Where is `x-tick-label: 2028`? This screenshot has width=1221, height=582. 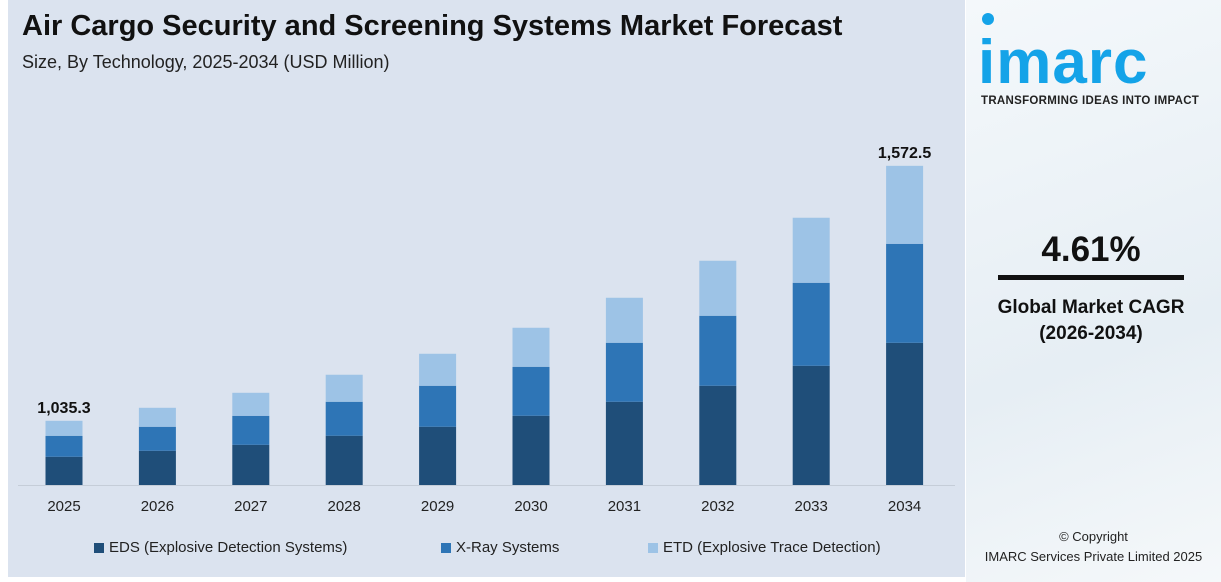
x-tick-label: 2028 is located at coordinates (344, 506).